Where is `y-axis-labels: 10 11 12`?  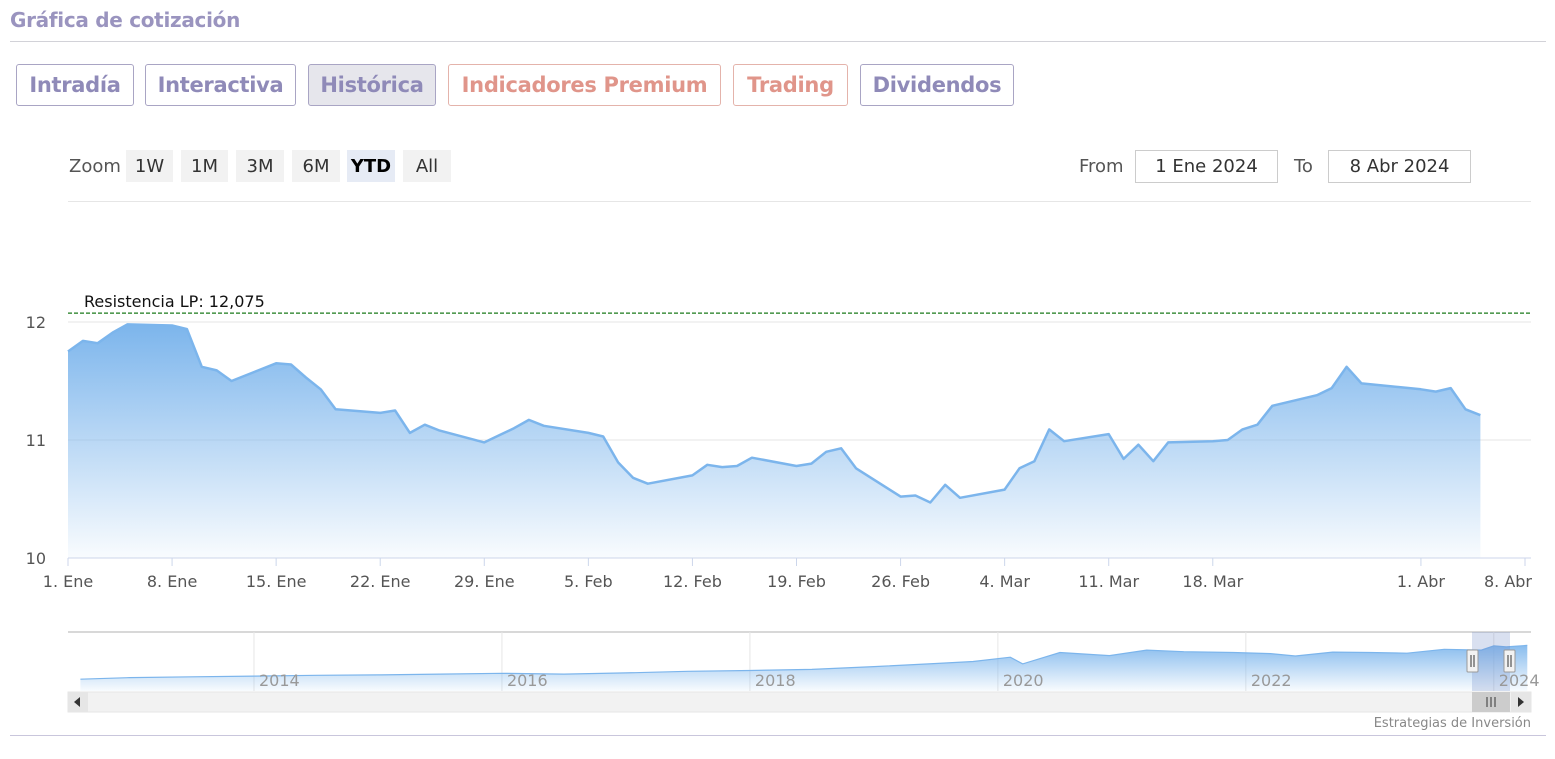
y-axis-labels: 10 11 12 is located at coordinates (36, 440).